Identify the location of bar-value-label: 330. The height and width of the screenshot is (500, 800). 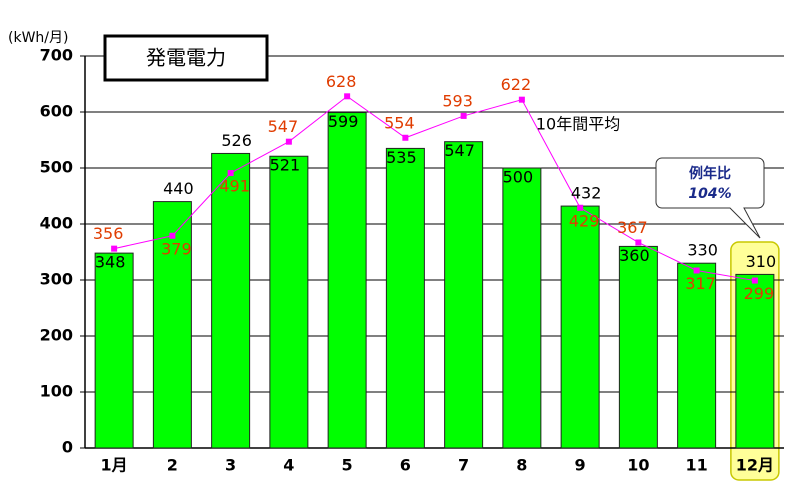
(702, 250).